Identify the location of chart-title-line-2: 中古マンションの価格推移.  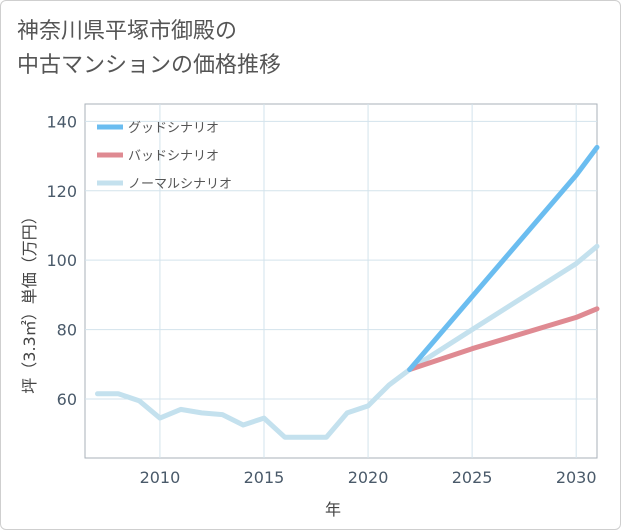
(149, 65).